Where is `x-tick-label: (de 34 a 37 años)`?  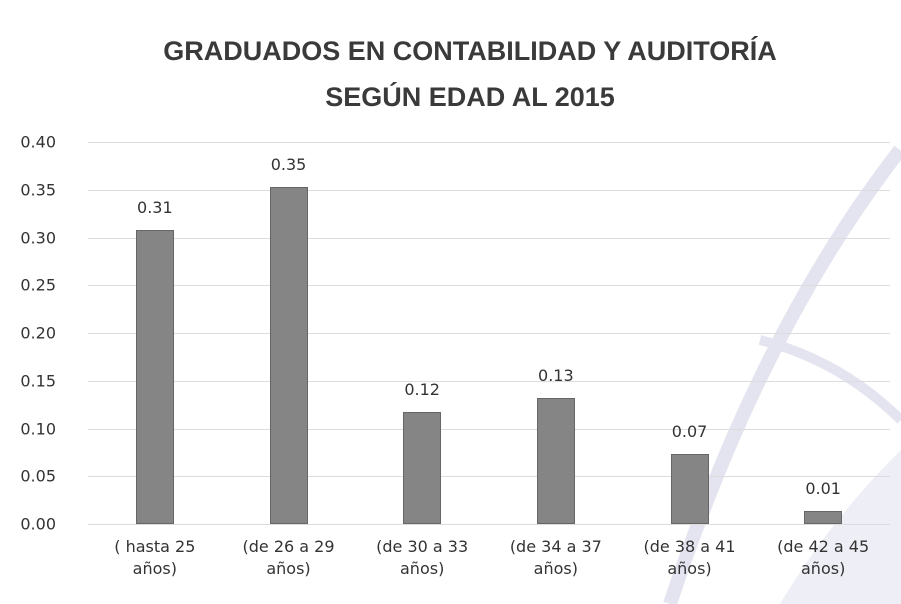
x-tick-label: (de 34 a 37 años) is located at coordinates (555, 557).